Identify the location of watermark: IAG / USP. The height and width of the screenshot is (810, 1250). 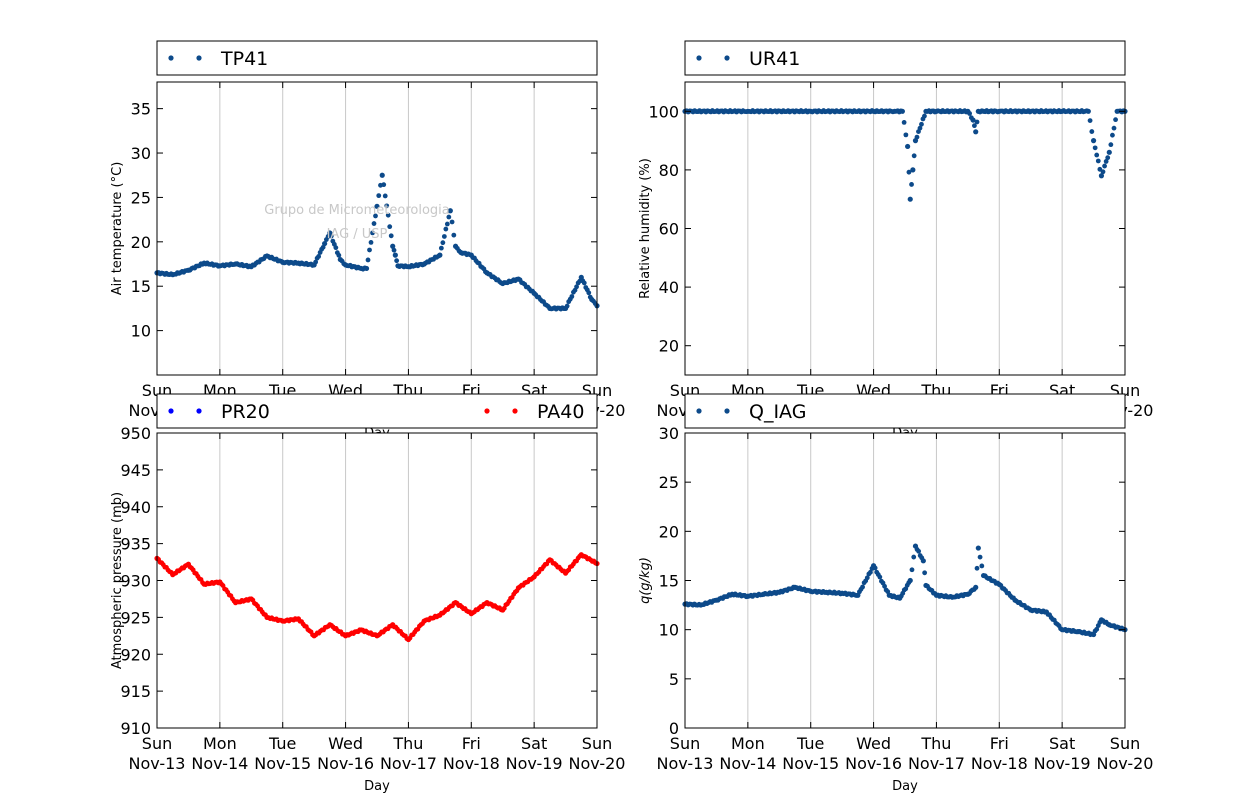
(357, 234).